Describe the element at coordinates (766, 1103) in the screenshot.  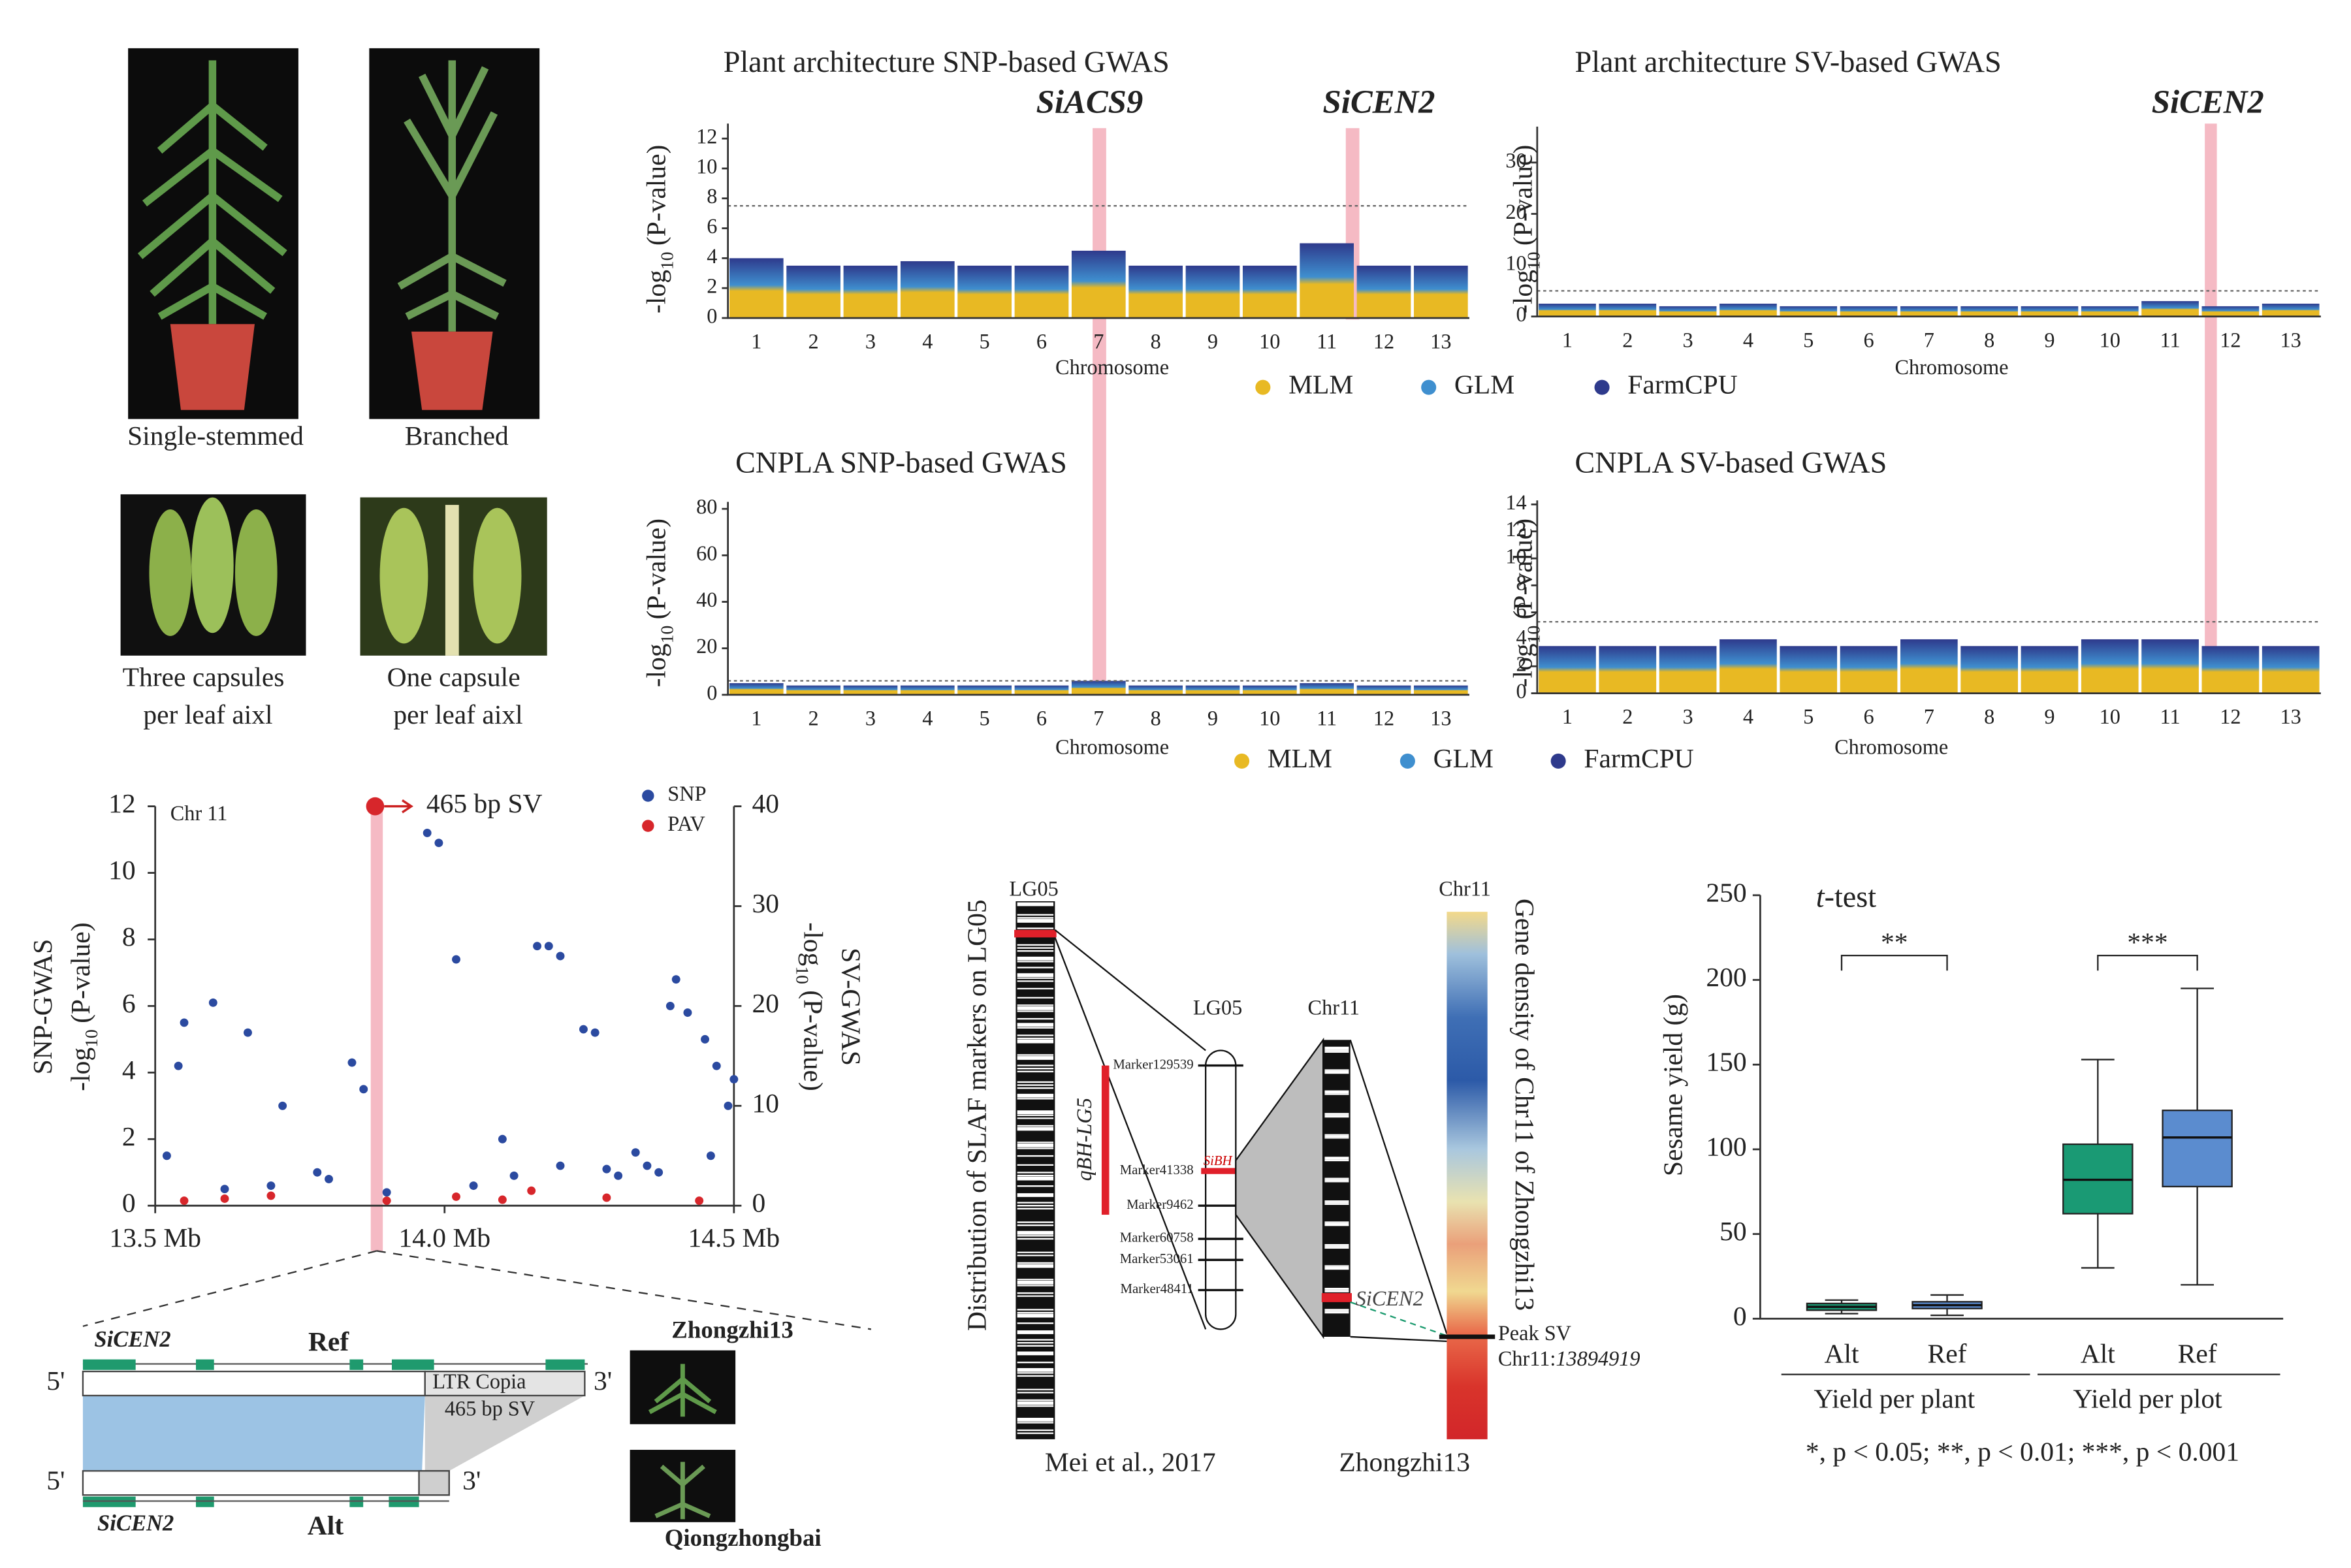
I see `y2-tick-label: 10` at that location.